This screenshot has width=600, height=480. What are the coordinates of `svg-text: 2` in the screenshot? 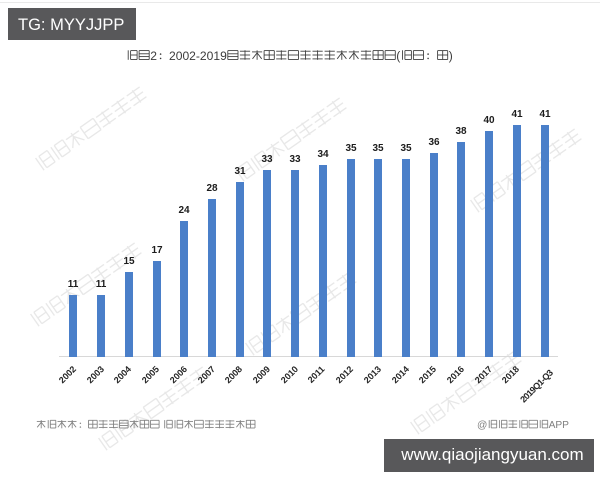 It's located at (153, 55).